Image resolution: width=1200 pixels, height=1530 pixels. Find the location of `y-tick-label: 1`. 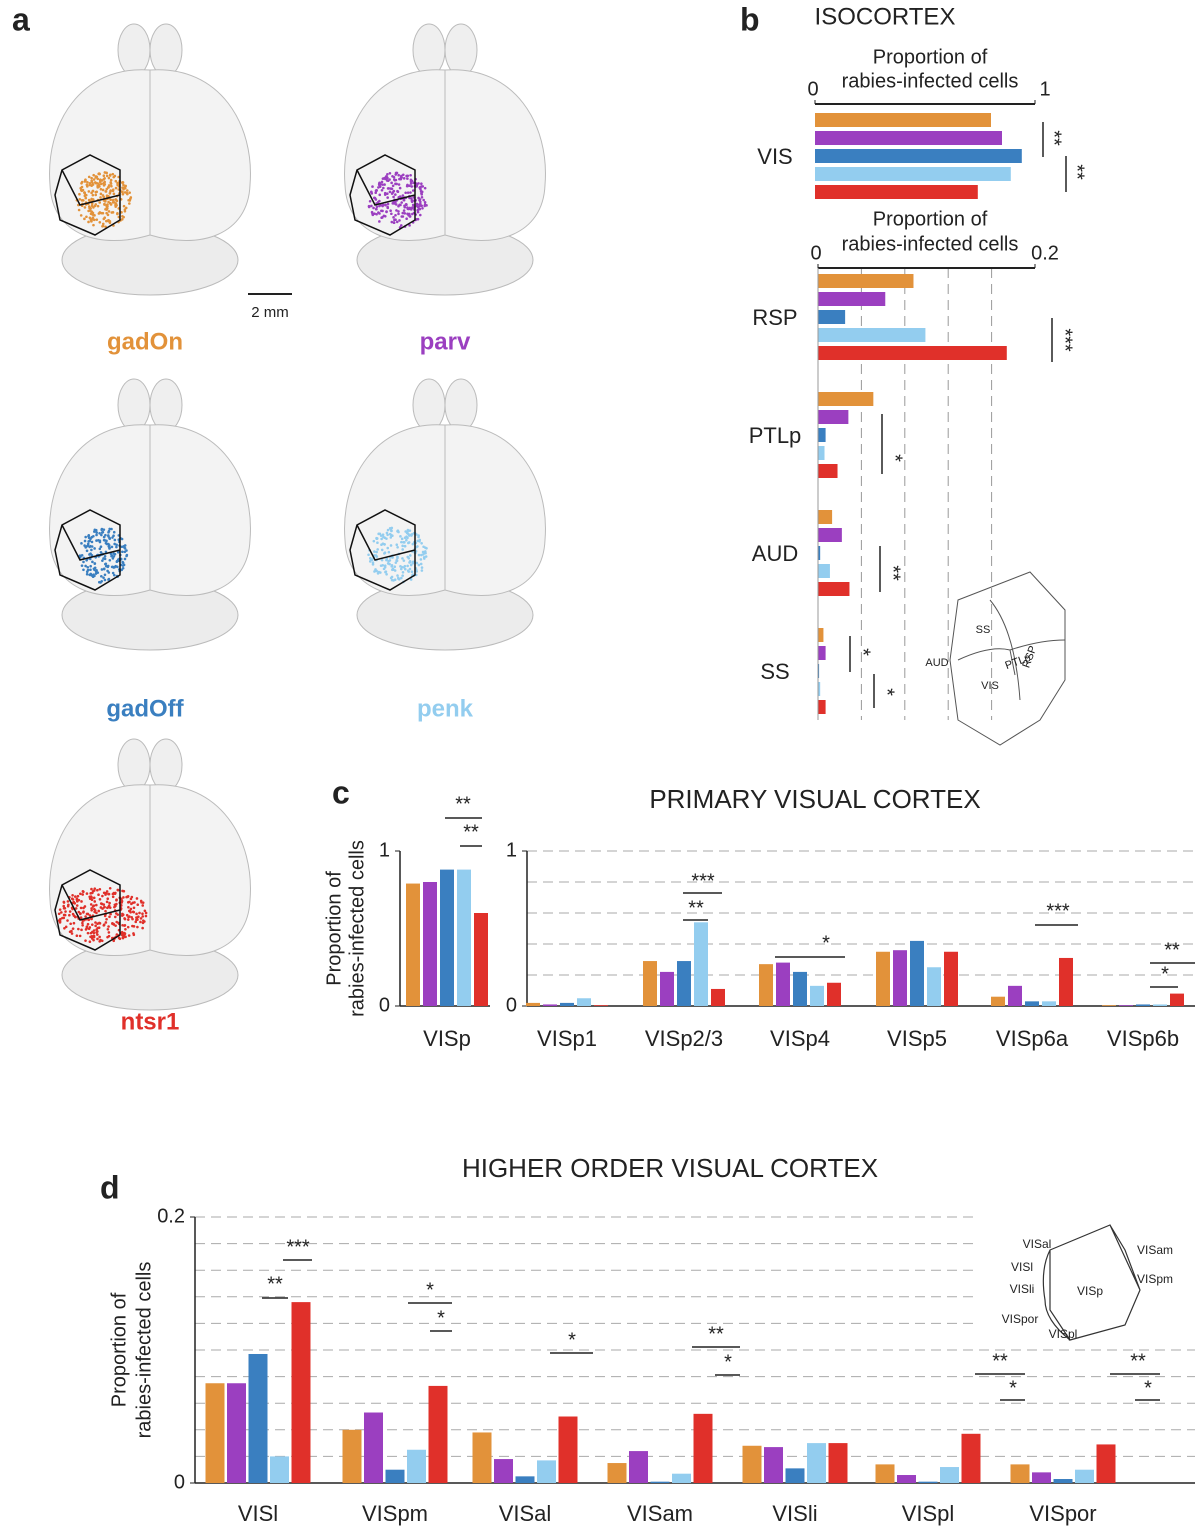

y-tick-label: 1 is located at coordinates (511, 850).